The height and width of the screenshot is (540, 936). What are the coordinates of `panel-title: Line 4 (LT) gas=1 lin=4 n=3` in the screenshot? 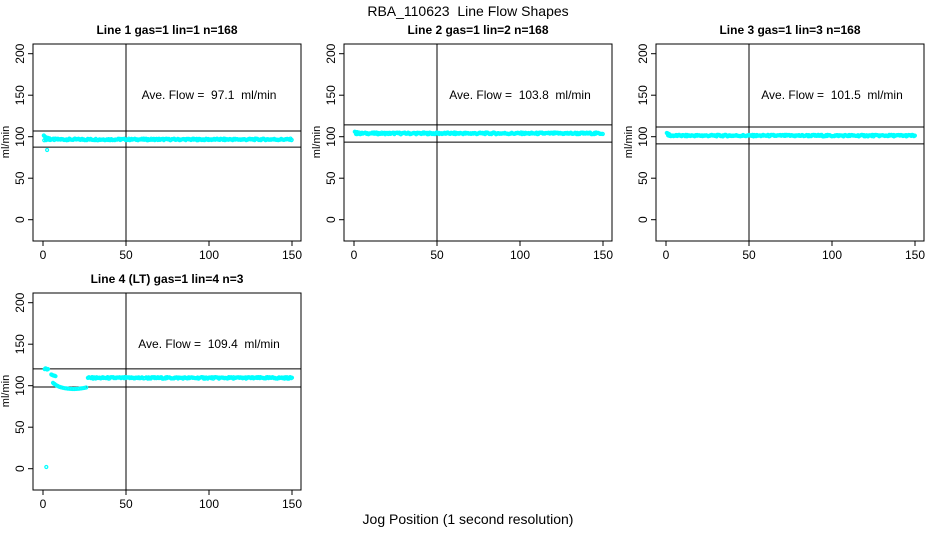 It's located at (167, 279).